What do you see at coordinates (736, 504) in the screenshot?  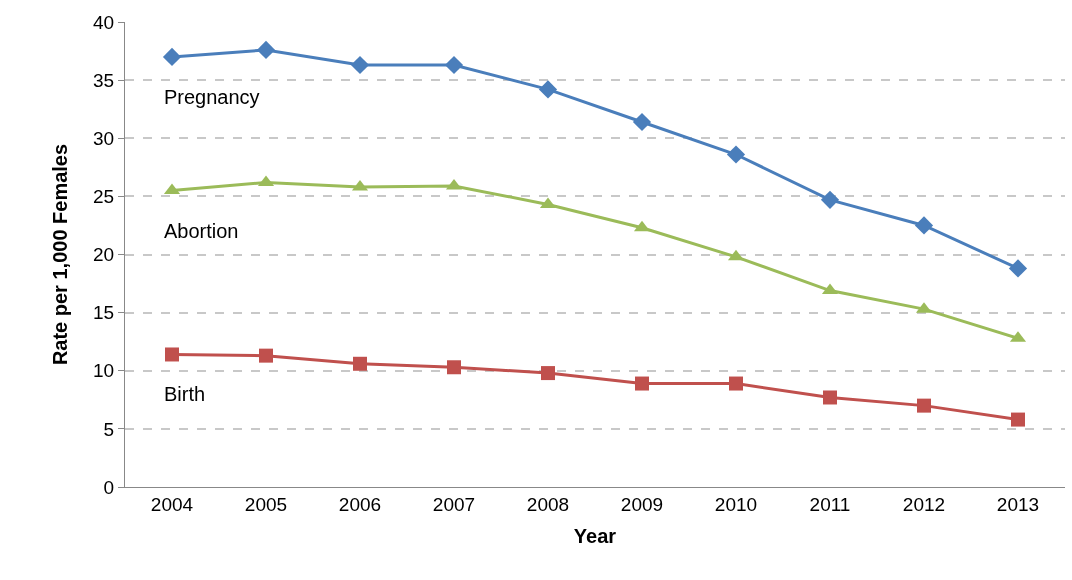 I see `x-tick-label: 2010` at bounding box center [736, 504].